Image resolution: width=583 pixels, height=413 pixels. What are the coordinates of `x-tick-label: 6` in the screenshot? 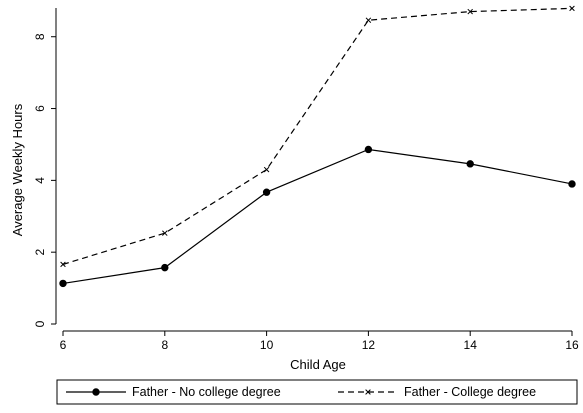 It's located at (63, 345).